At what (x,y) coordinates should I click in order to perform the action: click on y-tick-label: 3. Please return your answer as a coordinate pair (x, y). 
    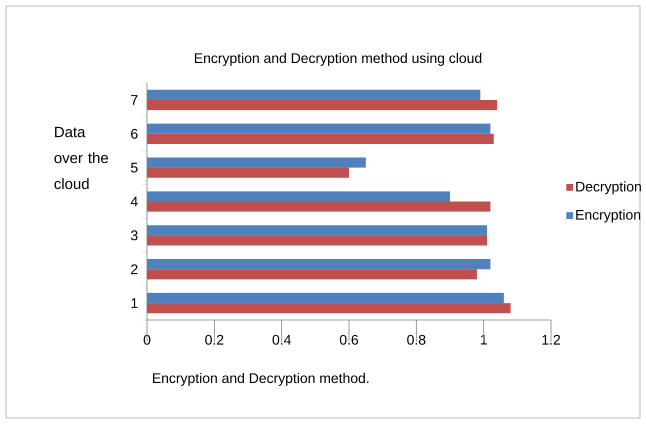
    Looking at the image, I should click on (134, 235).